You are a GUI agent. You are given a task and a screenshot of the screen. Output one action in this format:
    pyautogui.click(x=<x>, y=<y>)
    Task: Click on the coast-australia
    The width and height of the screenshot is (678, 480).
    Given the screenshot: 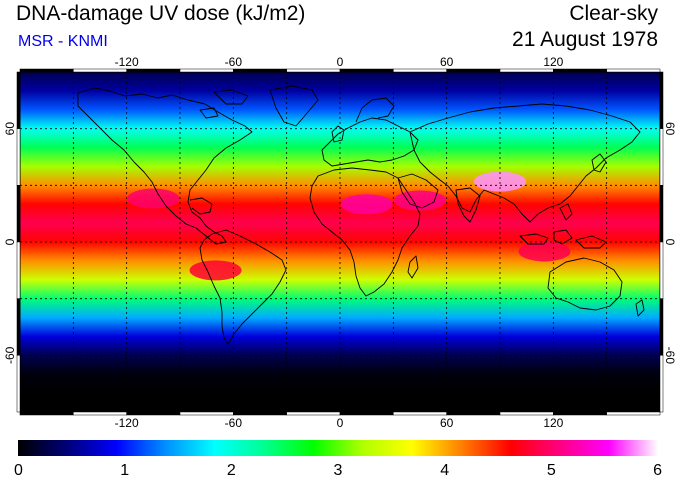 What is the action you would take?
    pyautogui.click(x=585, y=284)
    